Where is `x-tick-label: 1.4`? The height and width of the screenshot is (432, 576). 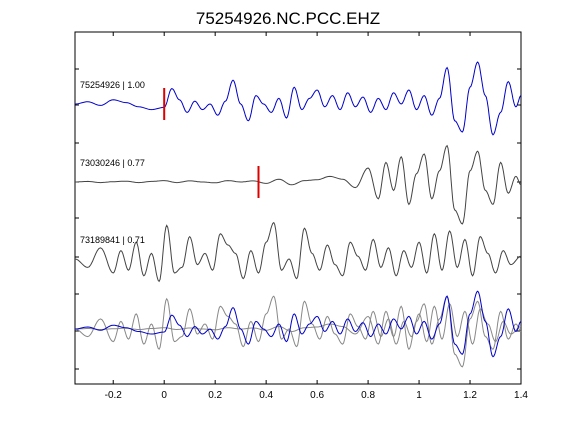
x-tick-label: 1.4 is located at coordinates (521, 395).